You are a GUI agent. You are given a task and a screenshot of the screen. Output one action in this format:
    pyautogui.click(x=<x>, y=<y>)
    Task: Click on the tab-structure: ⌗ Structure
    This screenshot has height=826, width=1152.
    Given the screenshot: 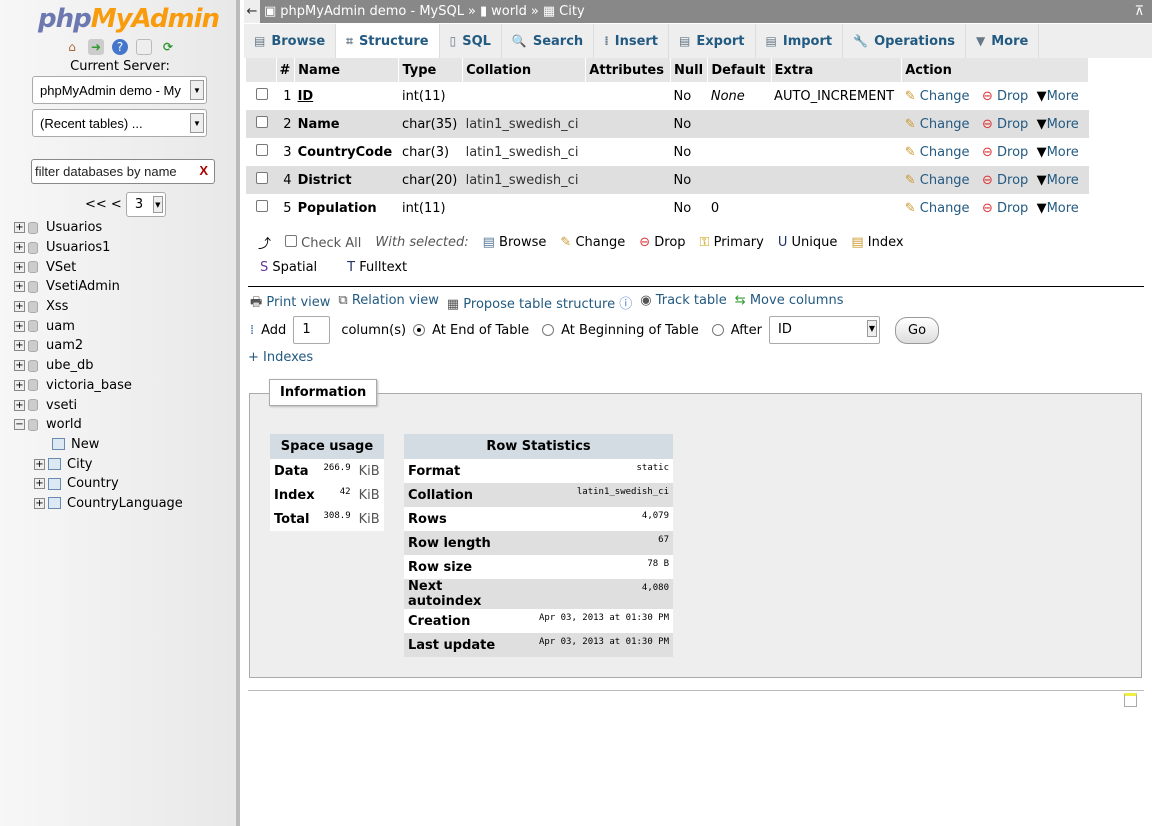 What is the action you would take?
    pyautogui.click(x=388, y=41)
    